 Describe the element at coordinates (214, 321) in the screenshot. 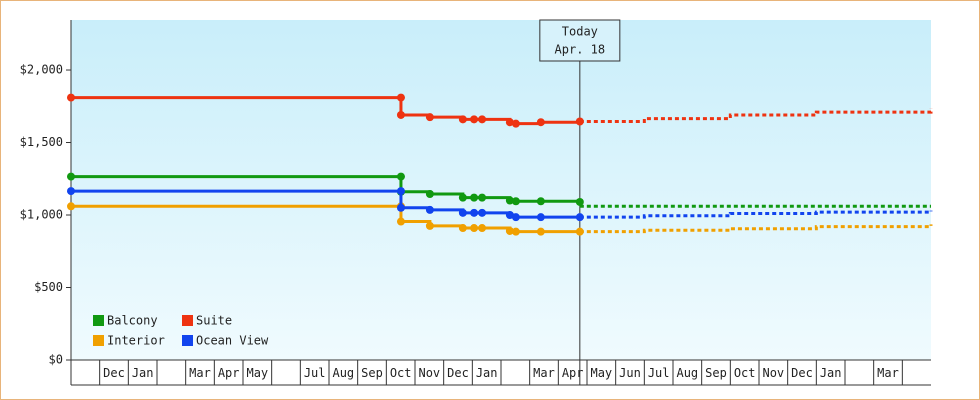

I see `legend-label: Suite` at that location.